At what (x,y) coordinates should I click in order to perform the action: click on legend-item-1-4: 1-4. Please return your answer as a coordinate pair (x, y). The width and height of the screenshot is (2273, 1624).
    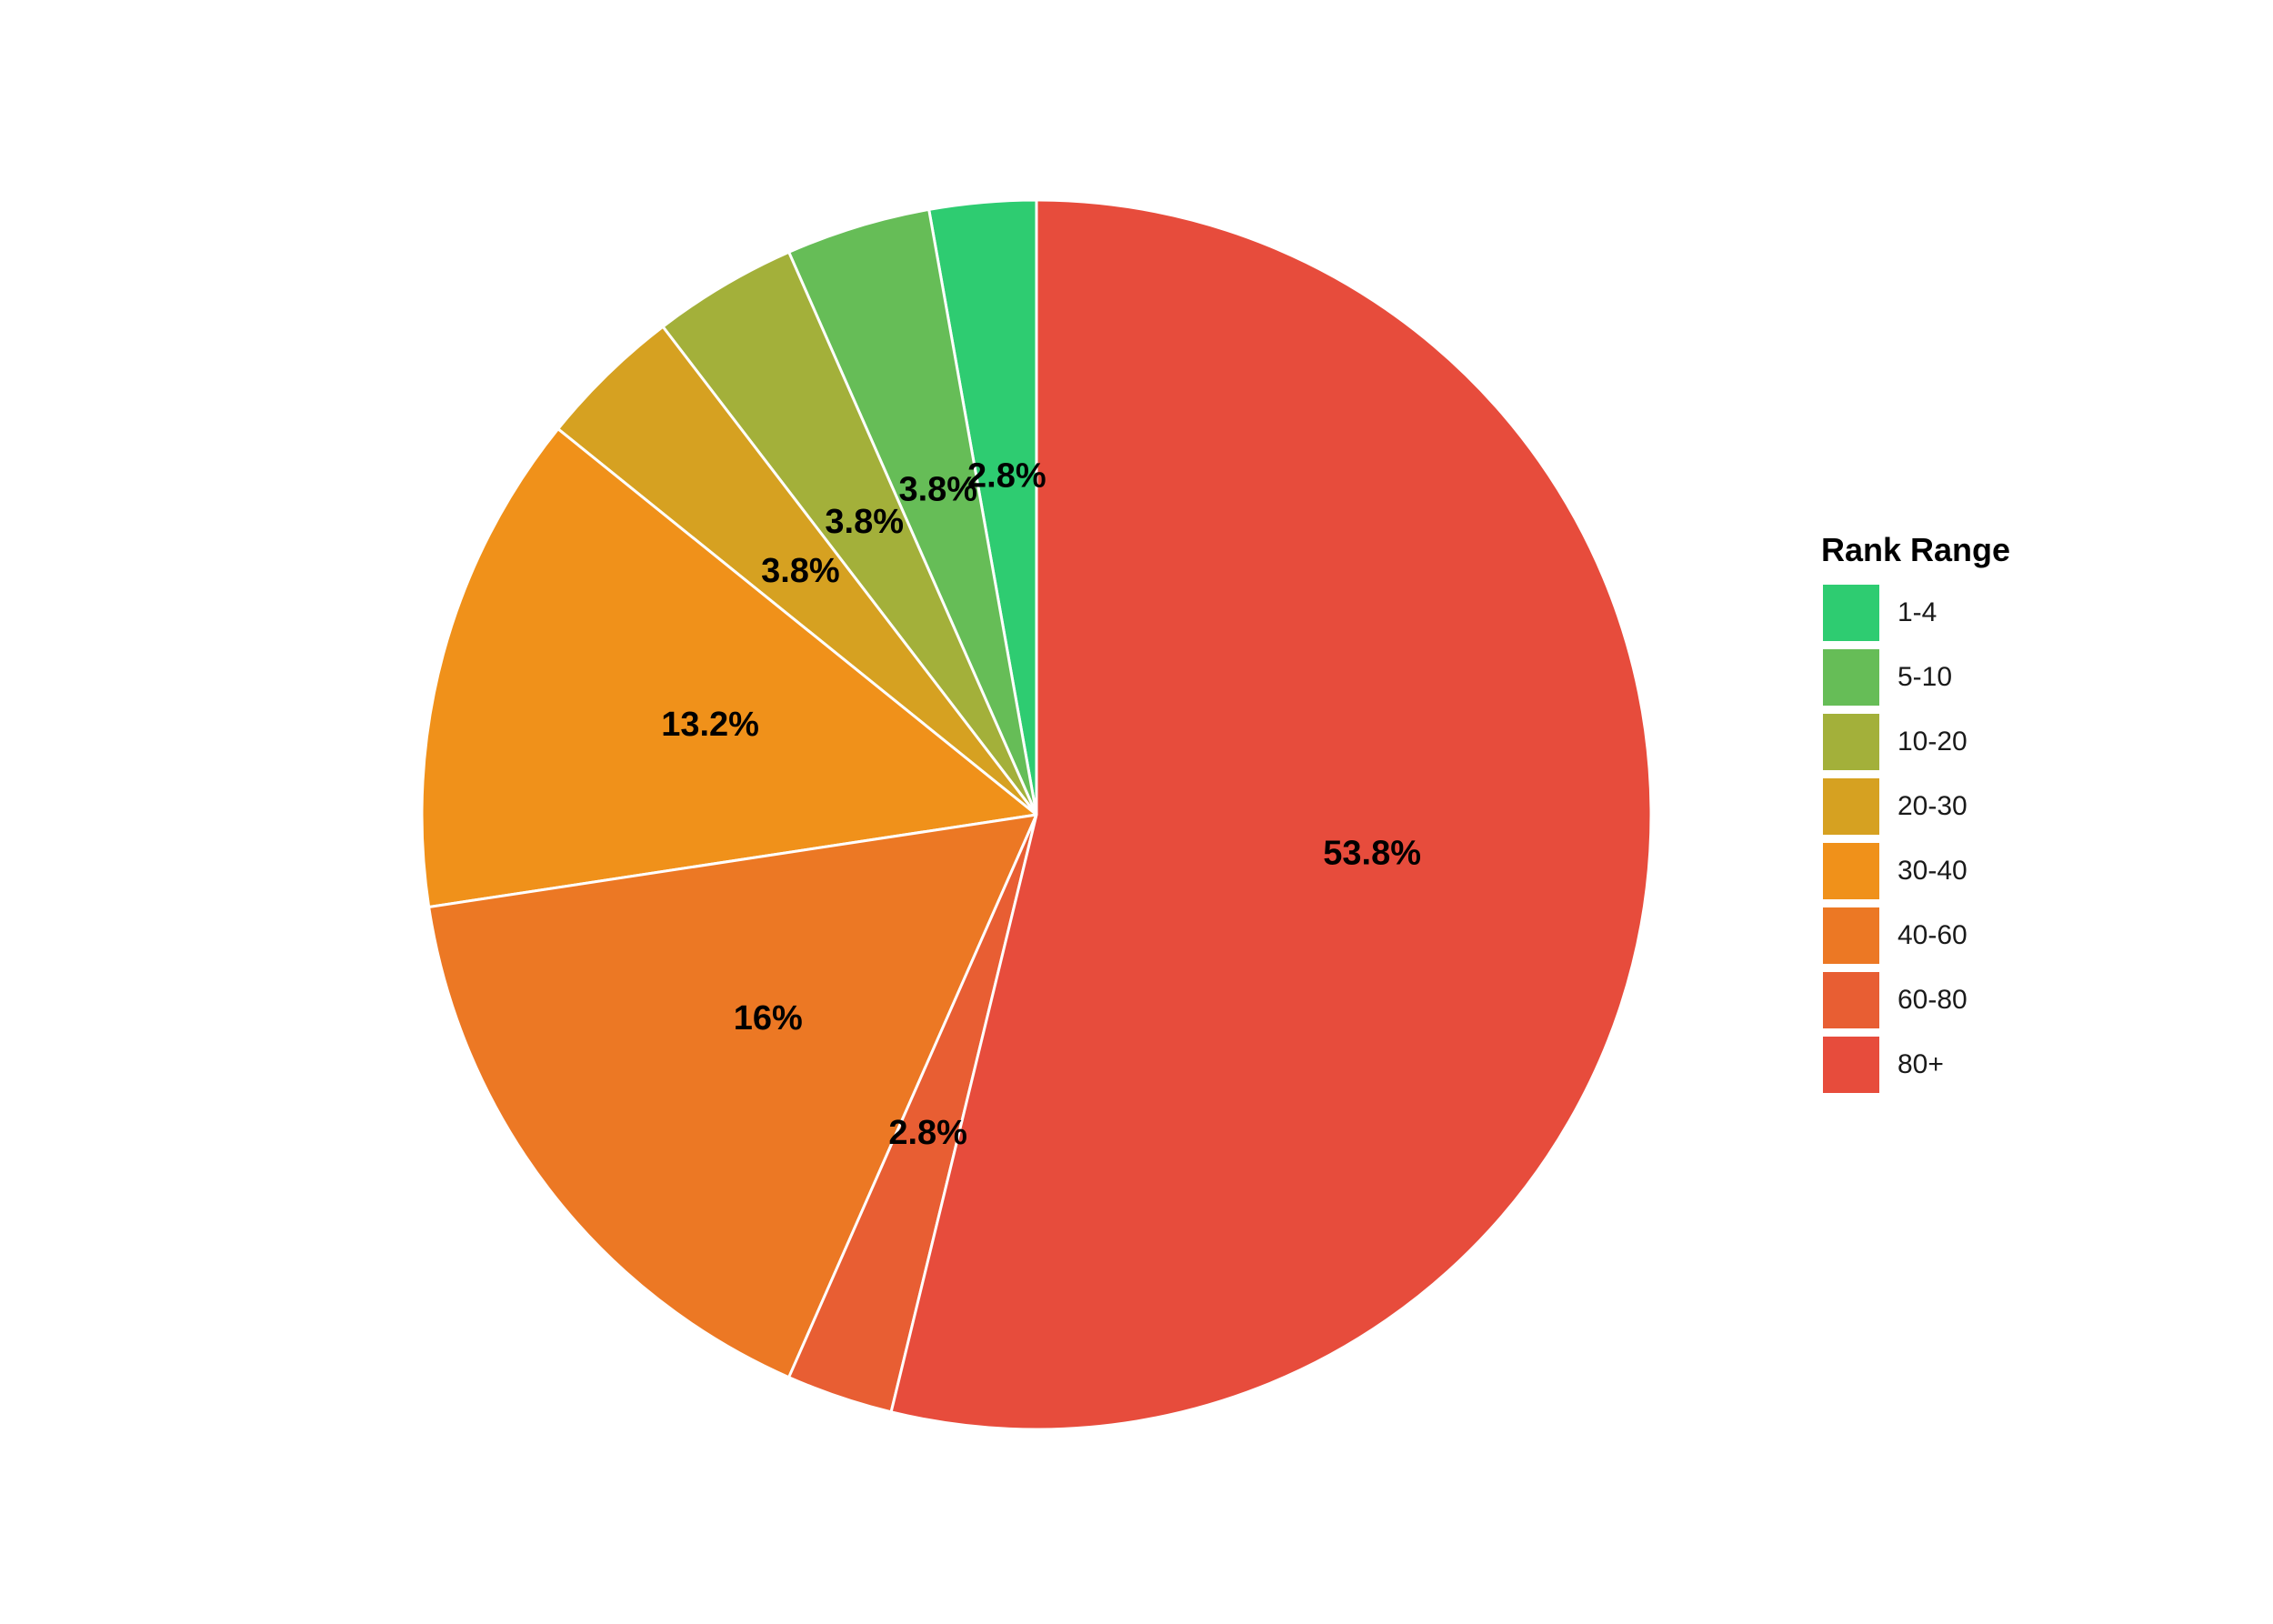
    Looking at the image, I should click on (1915, 612).